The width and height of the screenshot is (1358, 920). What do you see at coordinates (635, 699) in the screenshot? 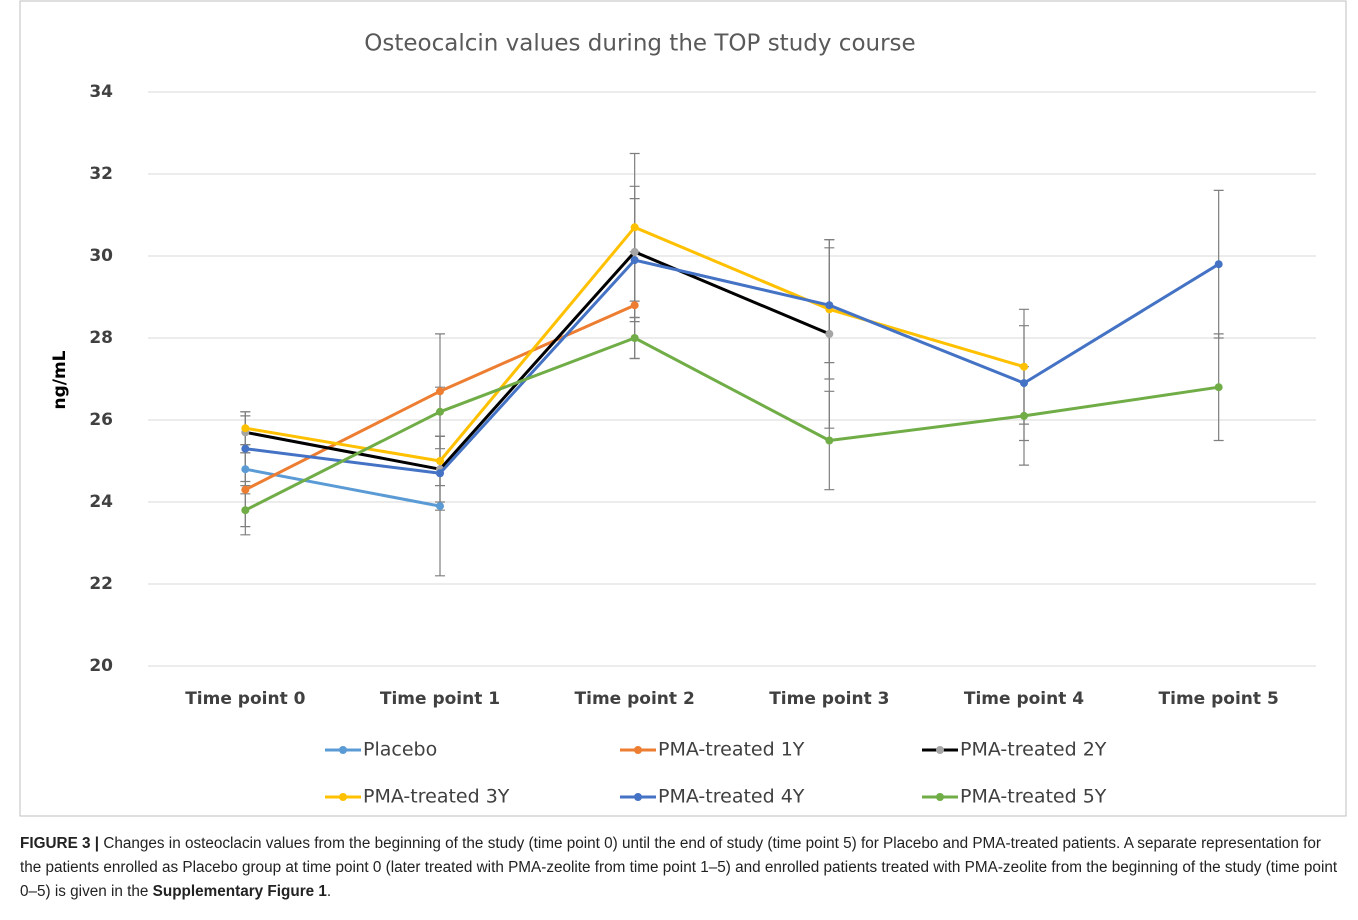
I see `x-tick-label: Time point 2` at bounding box center [635, 699].